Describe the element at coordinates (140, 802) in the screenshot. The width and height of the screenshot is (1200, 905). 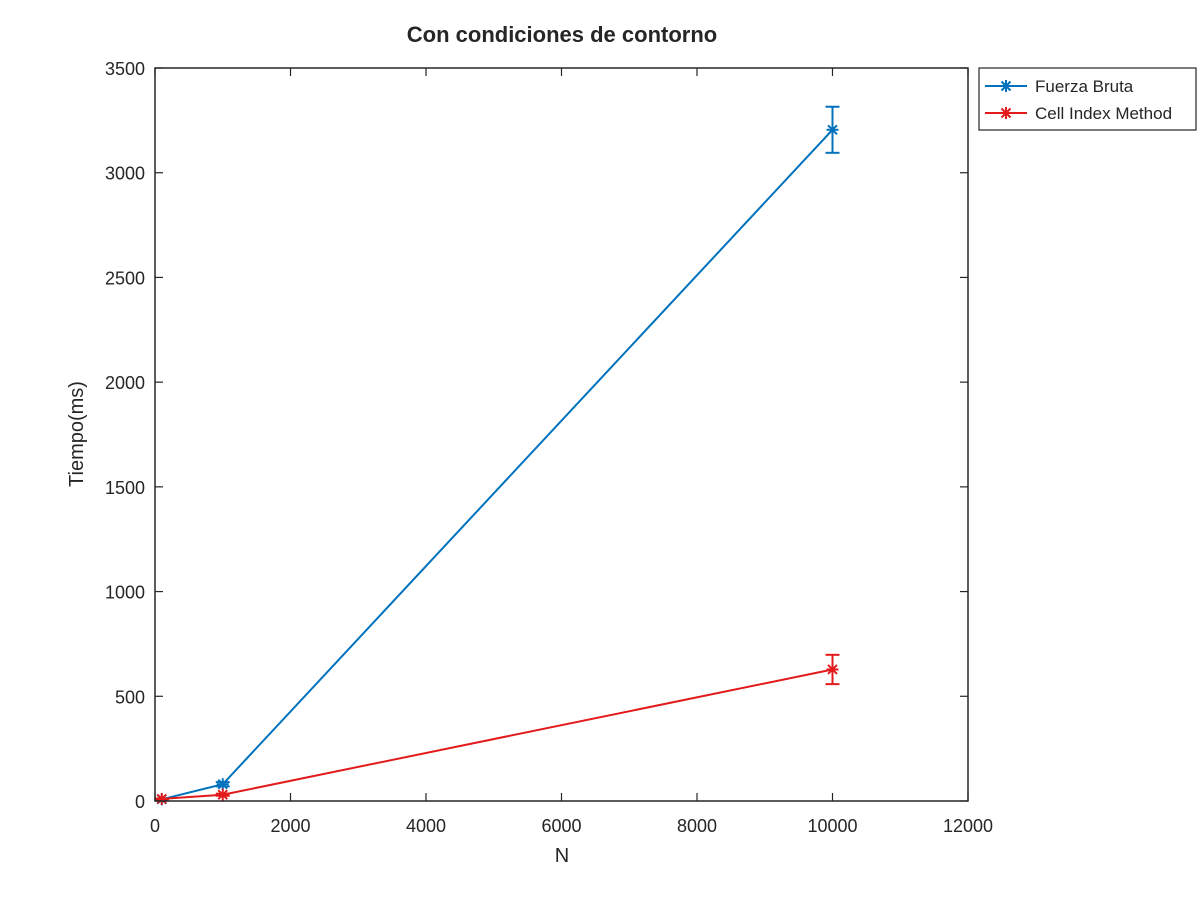
I see `y-tick-label: 0` at that location.